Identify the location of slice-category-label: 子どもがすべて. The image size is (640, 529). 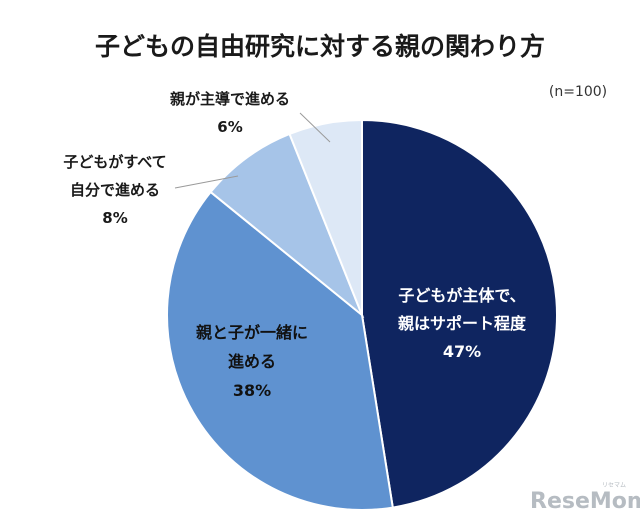
(114, 162).